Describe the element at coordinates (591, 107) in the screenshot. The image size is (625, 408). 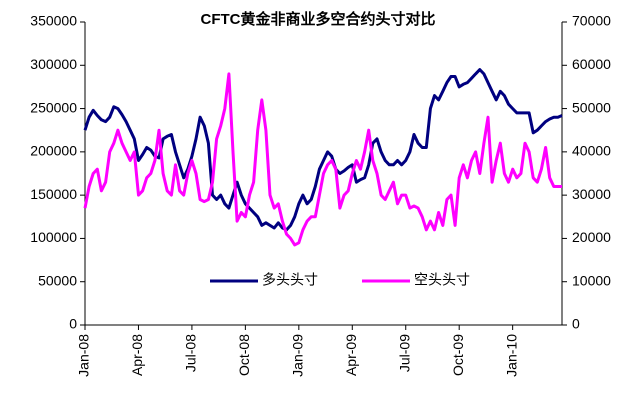
I see `y2-tick-label: 50000` at that location.